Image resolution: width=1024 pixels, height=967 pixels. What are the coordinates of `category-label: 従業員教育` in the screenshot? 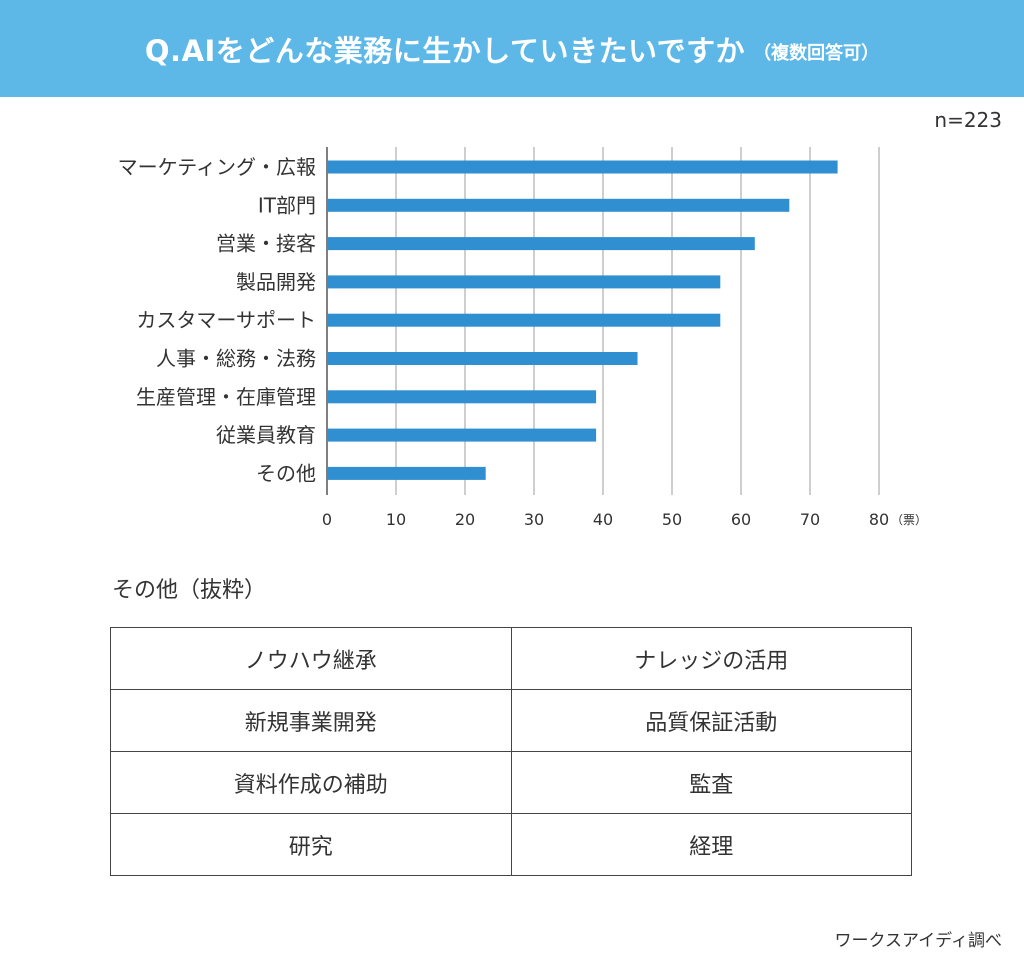 It's located at (266, 435).